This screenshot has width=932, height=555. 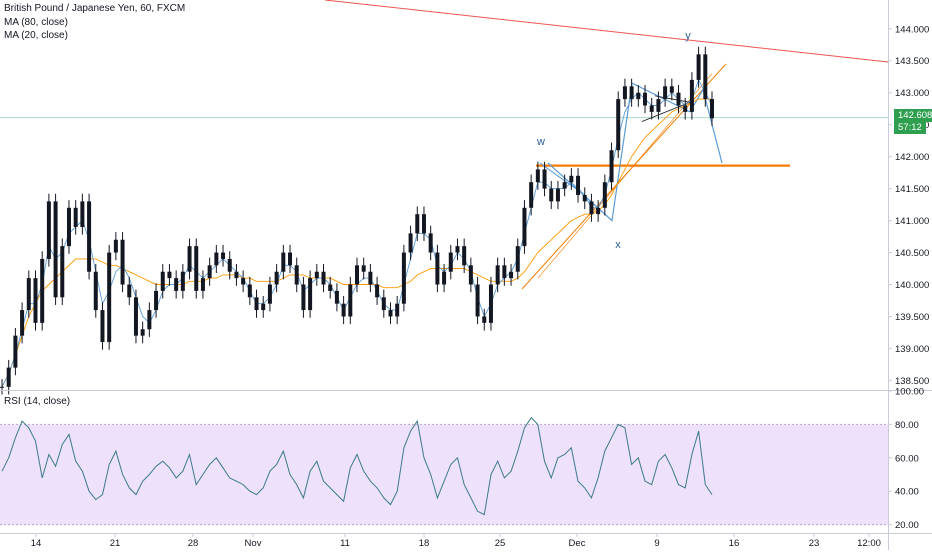 I want to click on wave-label-y: y, so click(x=688, y=36).